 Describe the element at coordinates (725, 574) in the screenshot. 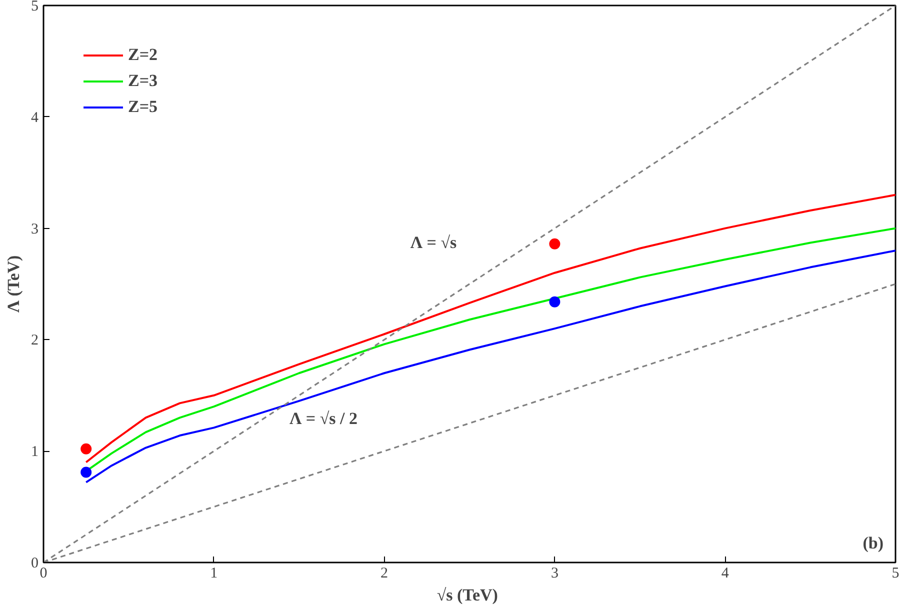

I see `x-tick-label: 4` at that location.